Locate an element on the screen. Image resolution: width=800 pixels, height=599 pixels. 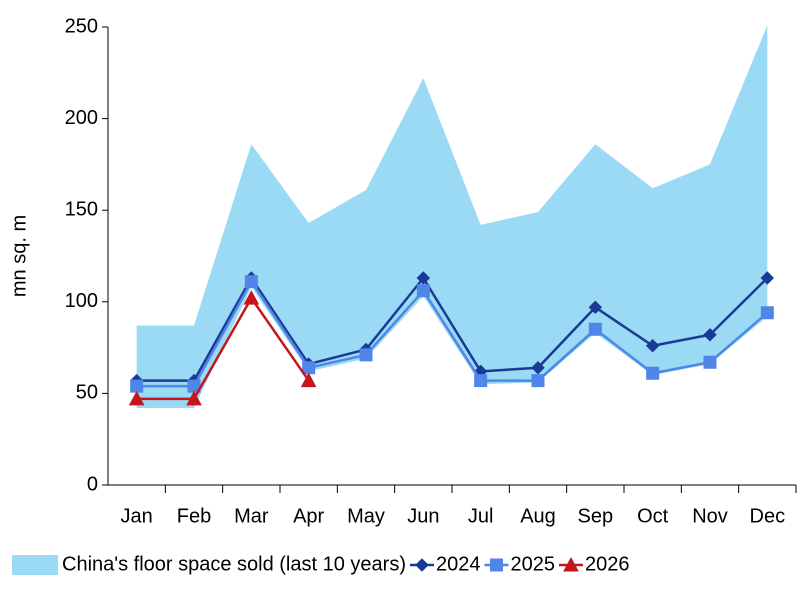
legend-label: China's floor space sold (last 10 years) is located at coordinates (234, 564).